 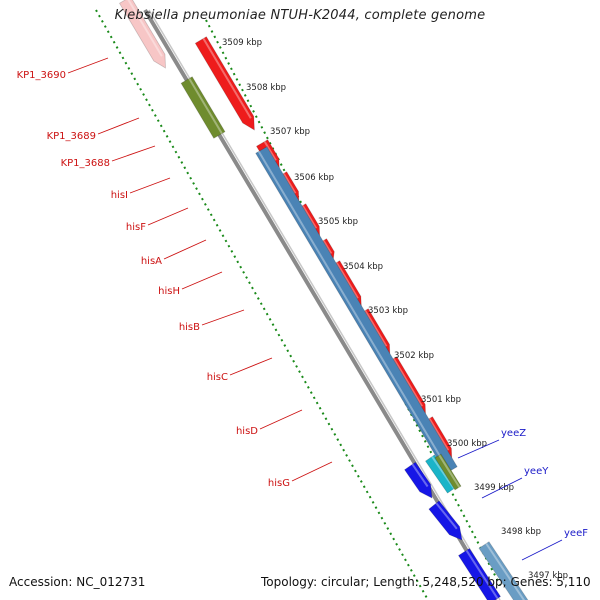 I want to click on gene-yeeF-region, so click(x=479, y=573).